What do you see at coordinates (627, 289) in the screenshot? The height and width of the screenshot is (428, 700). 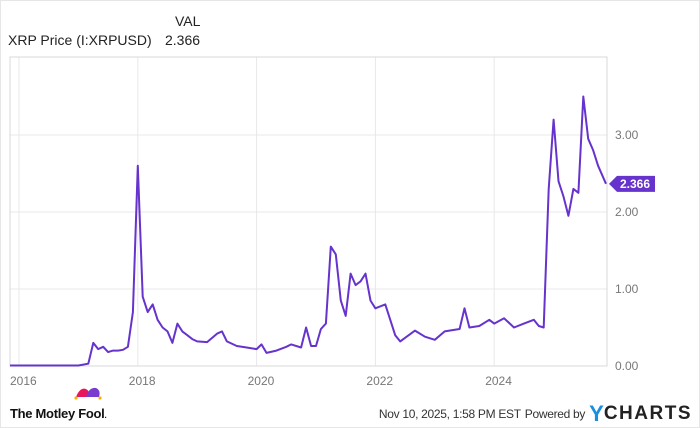 I see `y-tick-label: 1.00` at bounding box center [627, 289].